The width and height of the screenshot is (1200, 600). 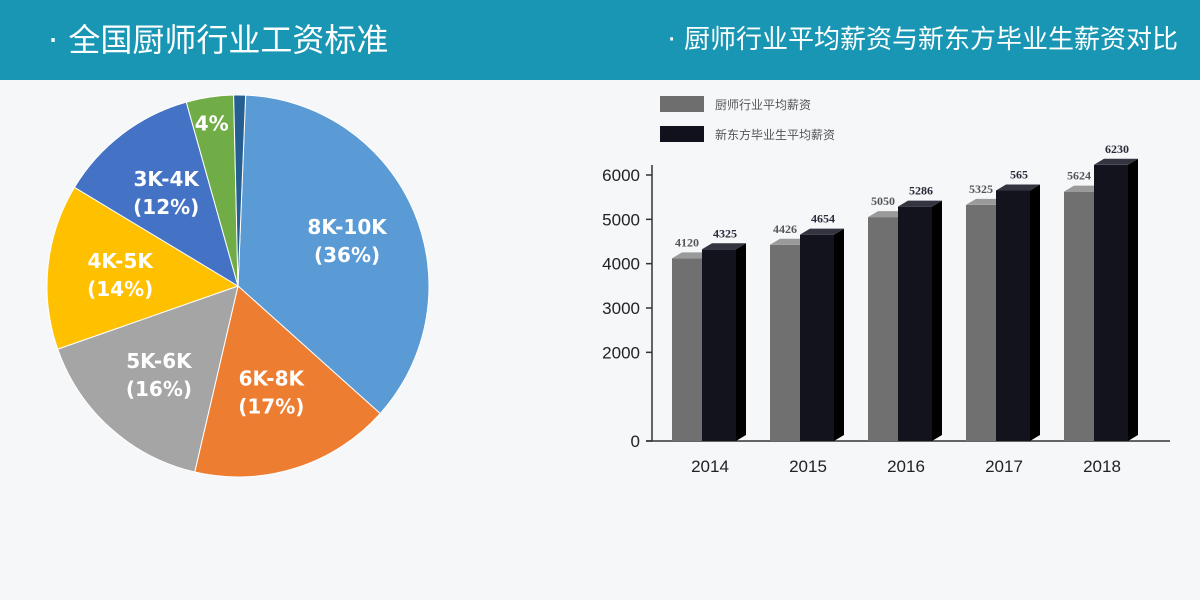 I want to click on pie-slice-percent: 4%, so click(x=212, y=124).